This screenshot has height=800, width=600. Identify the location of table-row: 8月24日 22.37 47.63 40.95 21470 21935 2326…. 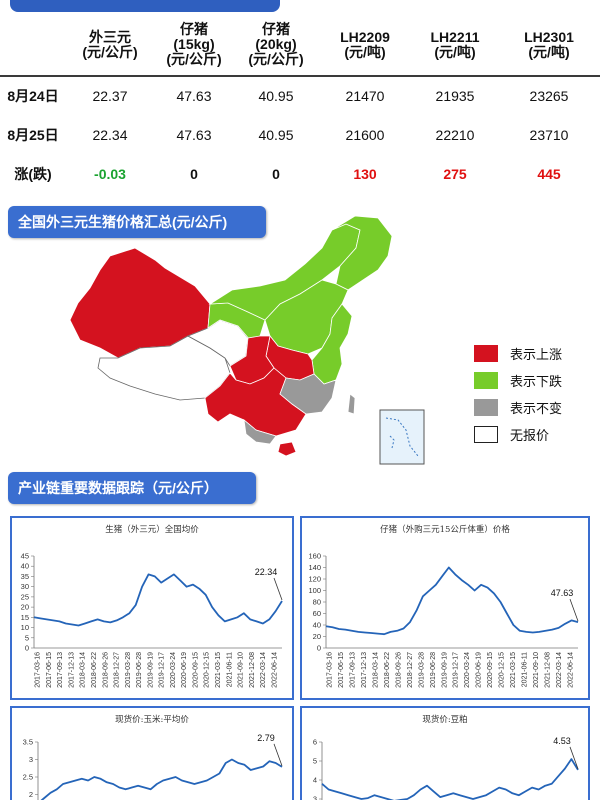
(300, 95).